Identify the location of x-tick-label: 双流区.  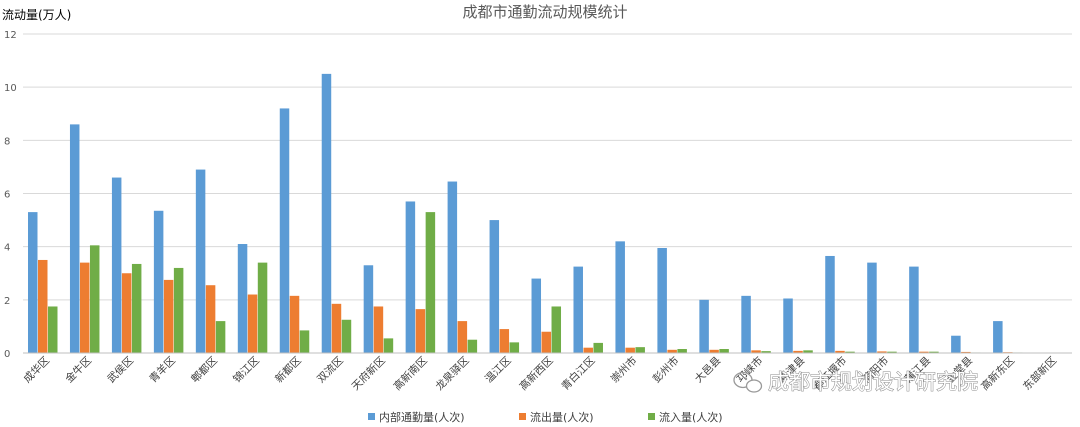
(329, 369).